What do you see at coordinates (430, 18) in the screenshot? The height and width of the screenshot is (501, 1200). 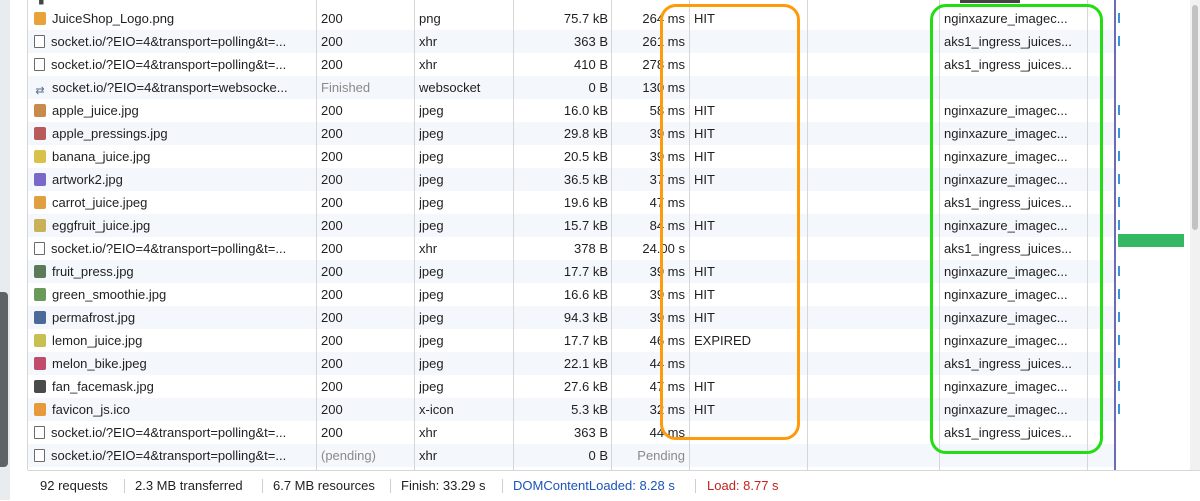 I see `type-cell: png` at bounding box center [430, 18].